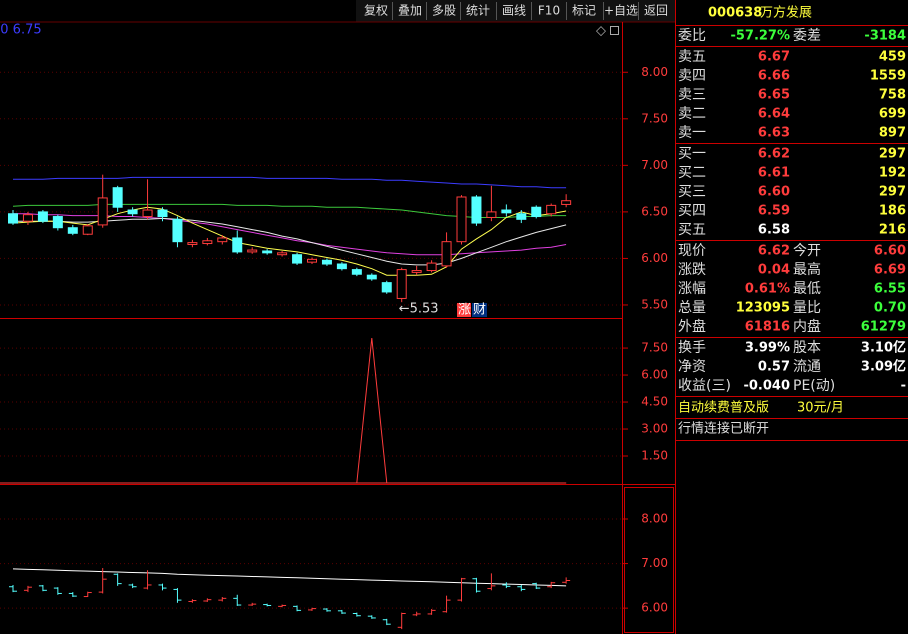 This screenshot has height=634, width=908. What do you see at coordinates (763, 308) in the screenshot?
I see `quote-value: 123095` at bounding box center [763, 308].